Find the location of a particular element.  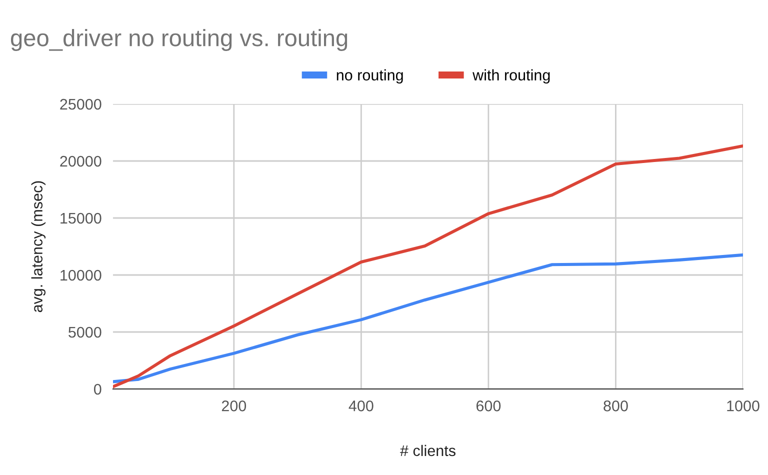

y-tick-label: 15000 is located at coordinates (81, 218).